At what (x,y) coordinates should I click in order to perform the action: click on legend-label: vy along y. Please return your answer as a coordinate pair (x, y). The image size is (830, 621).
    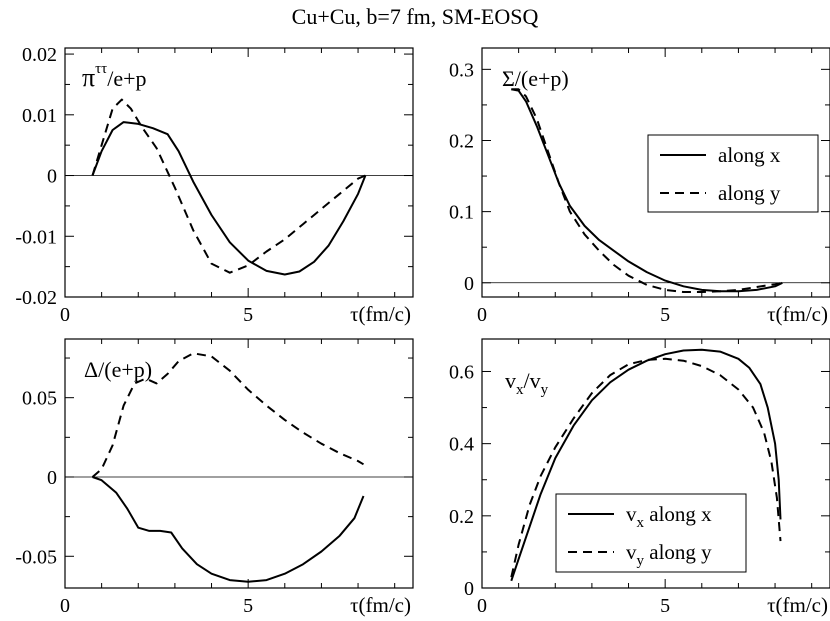
    Looking at the image, I should click on (669, 554).